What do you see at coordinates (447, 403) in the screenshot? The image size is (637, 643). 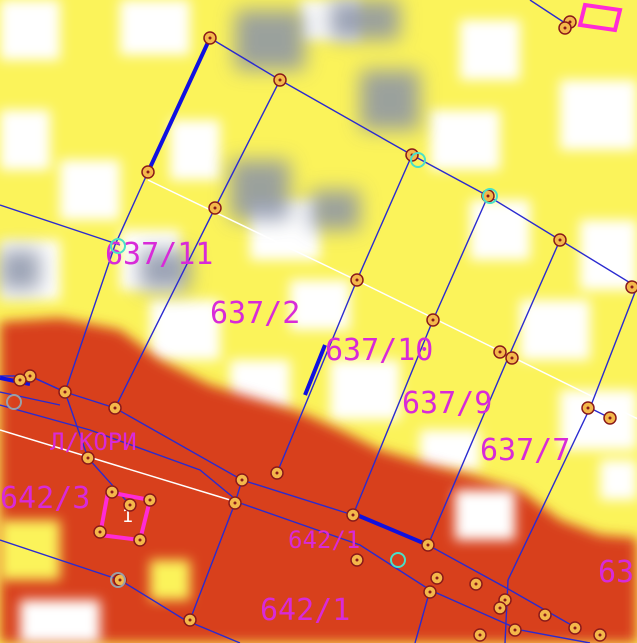 I see `parcel-label-637-9: 637/9` at bounding box center [447, 403].